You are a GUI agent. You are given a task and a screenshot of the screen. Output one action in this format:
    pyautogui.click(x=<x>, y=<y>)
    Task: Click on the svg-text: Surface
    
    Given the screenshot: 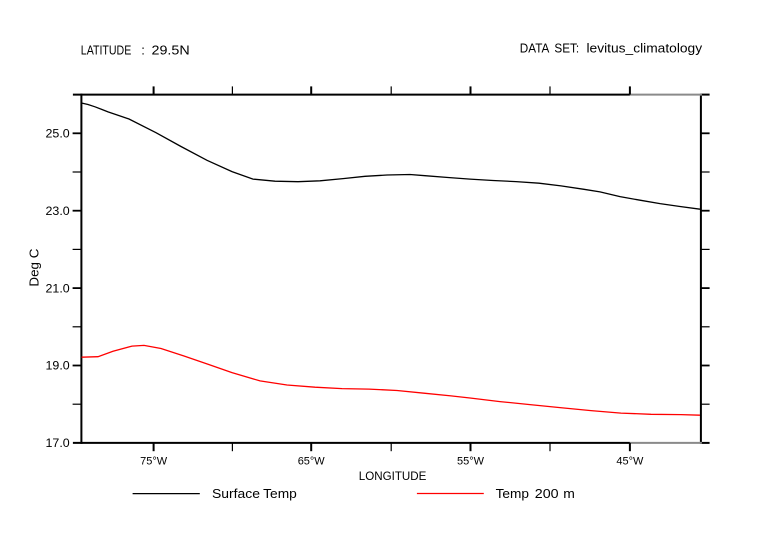 What is the action you would take?
    pyautogui.click(x=236, y=494)
    